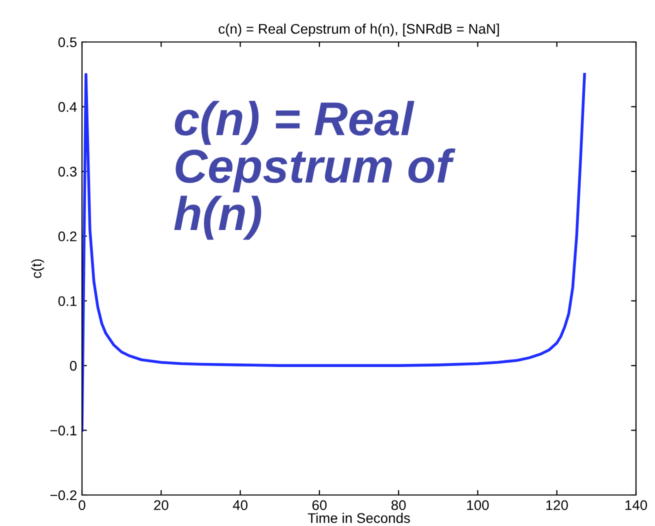  Describe the element at coordinates (636, 505) in the screenshot. I see `x-tick-label: 140` at that location.